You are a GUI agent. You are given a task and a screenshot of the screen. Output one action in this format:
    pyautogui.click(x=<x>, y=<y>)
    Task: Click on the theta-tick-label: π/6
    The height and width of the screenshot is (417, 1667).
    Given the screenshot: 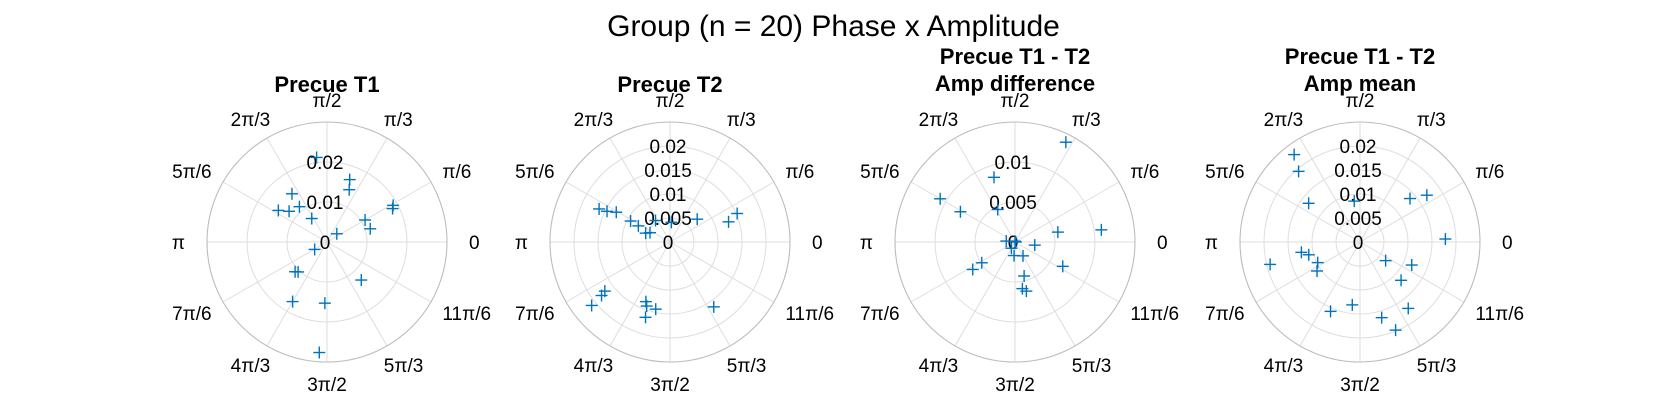 What is the action you would take?
    pyautogui.click(x=1144, y=172)
    